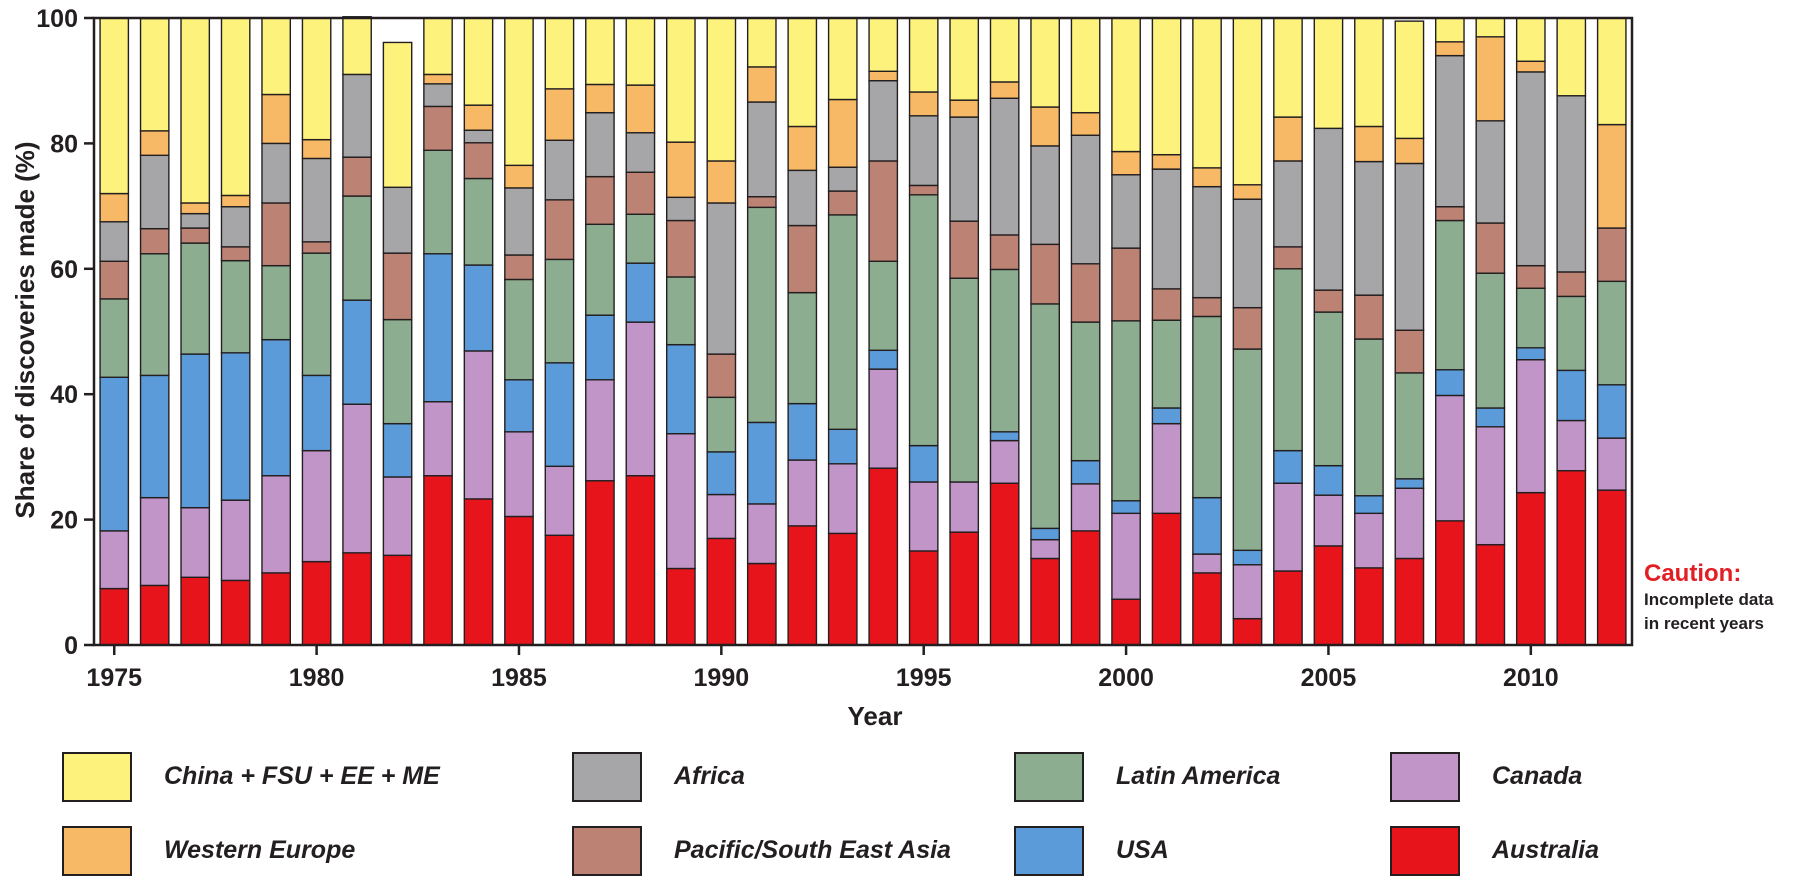 This screenshot has height=888, width=1808. I want to click on bar-segment-latin-america-2010, so click(1530, 318).